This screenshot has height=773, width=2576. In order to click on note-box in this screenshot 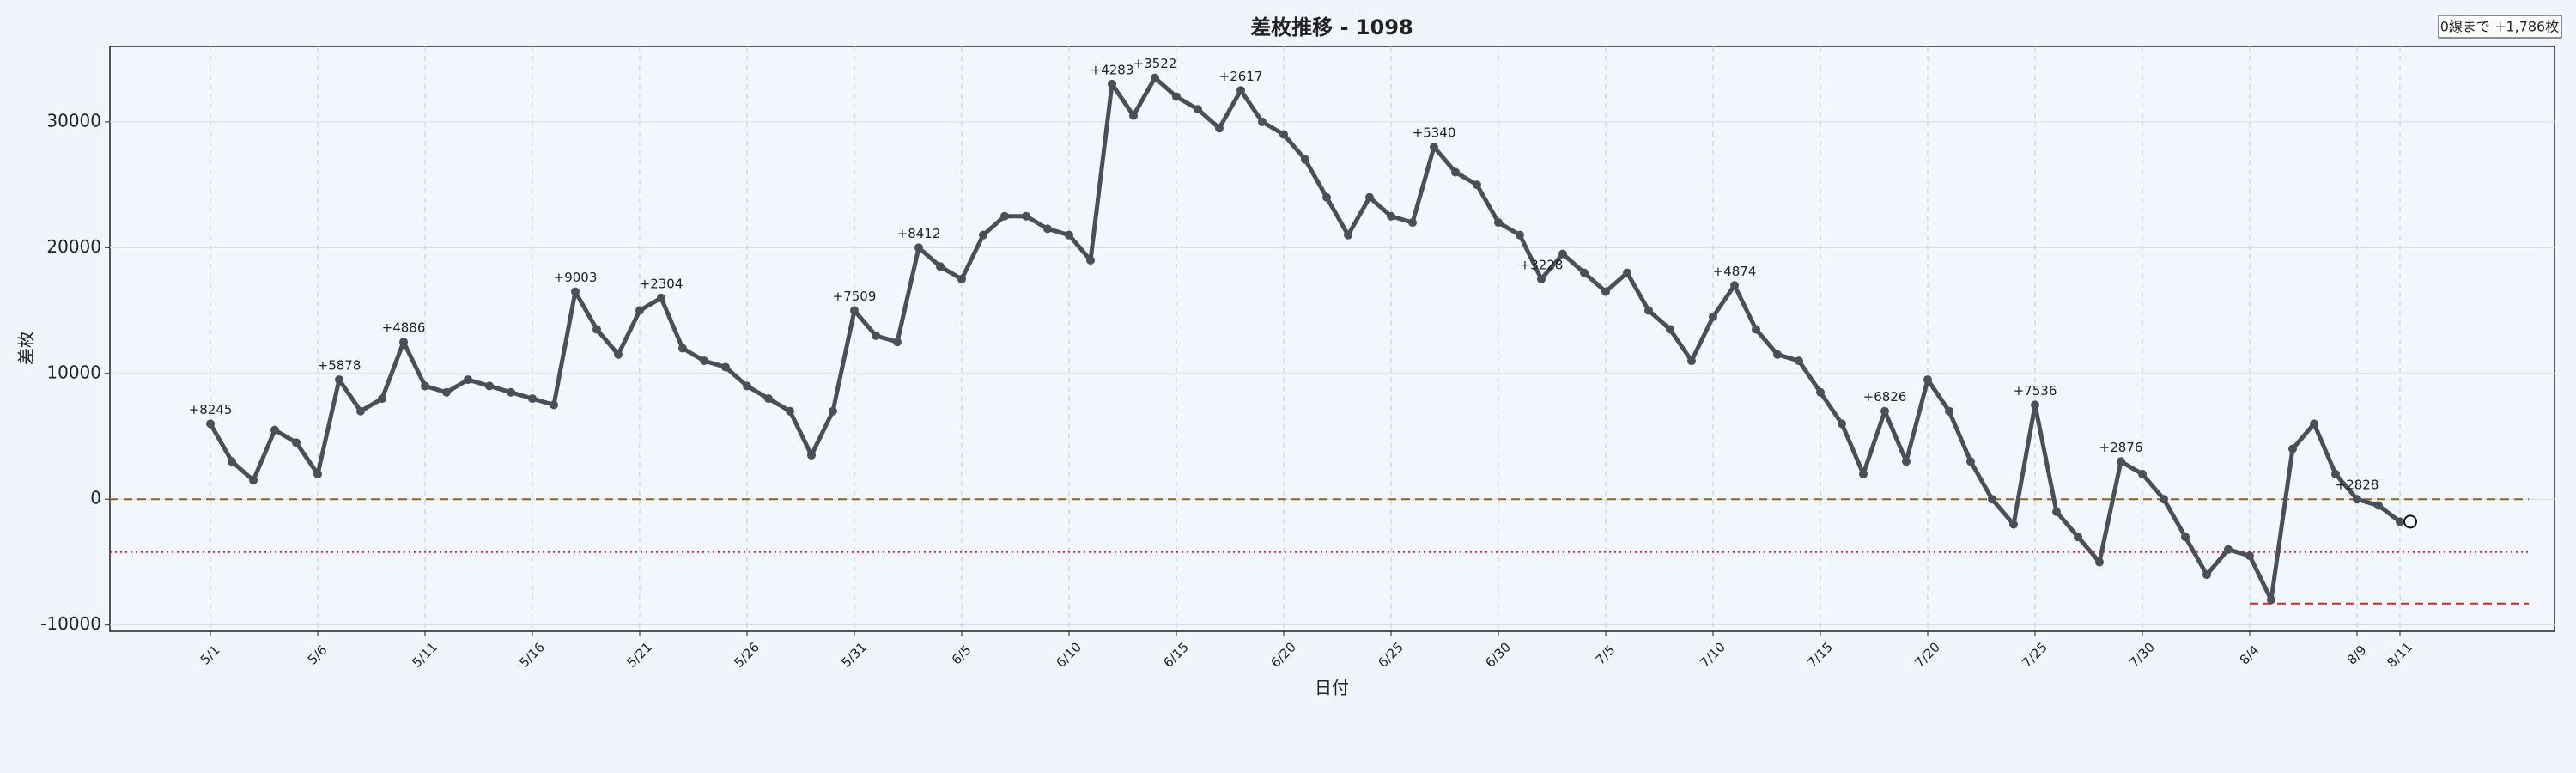, I will do `click(2500, 27)`.